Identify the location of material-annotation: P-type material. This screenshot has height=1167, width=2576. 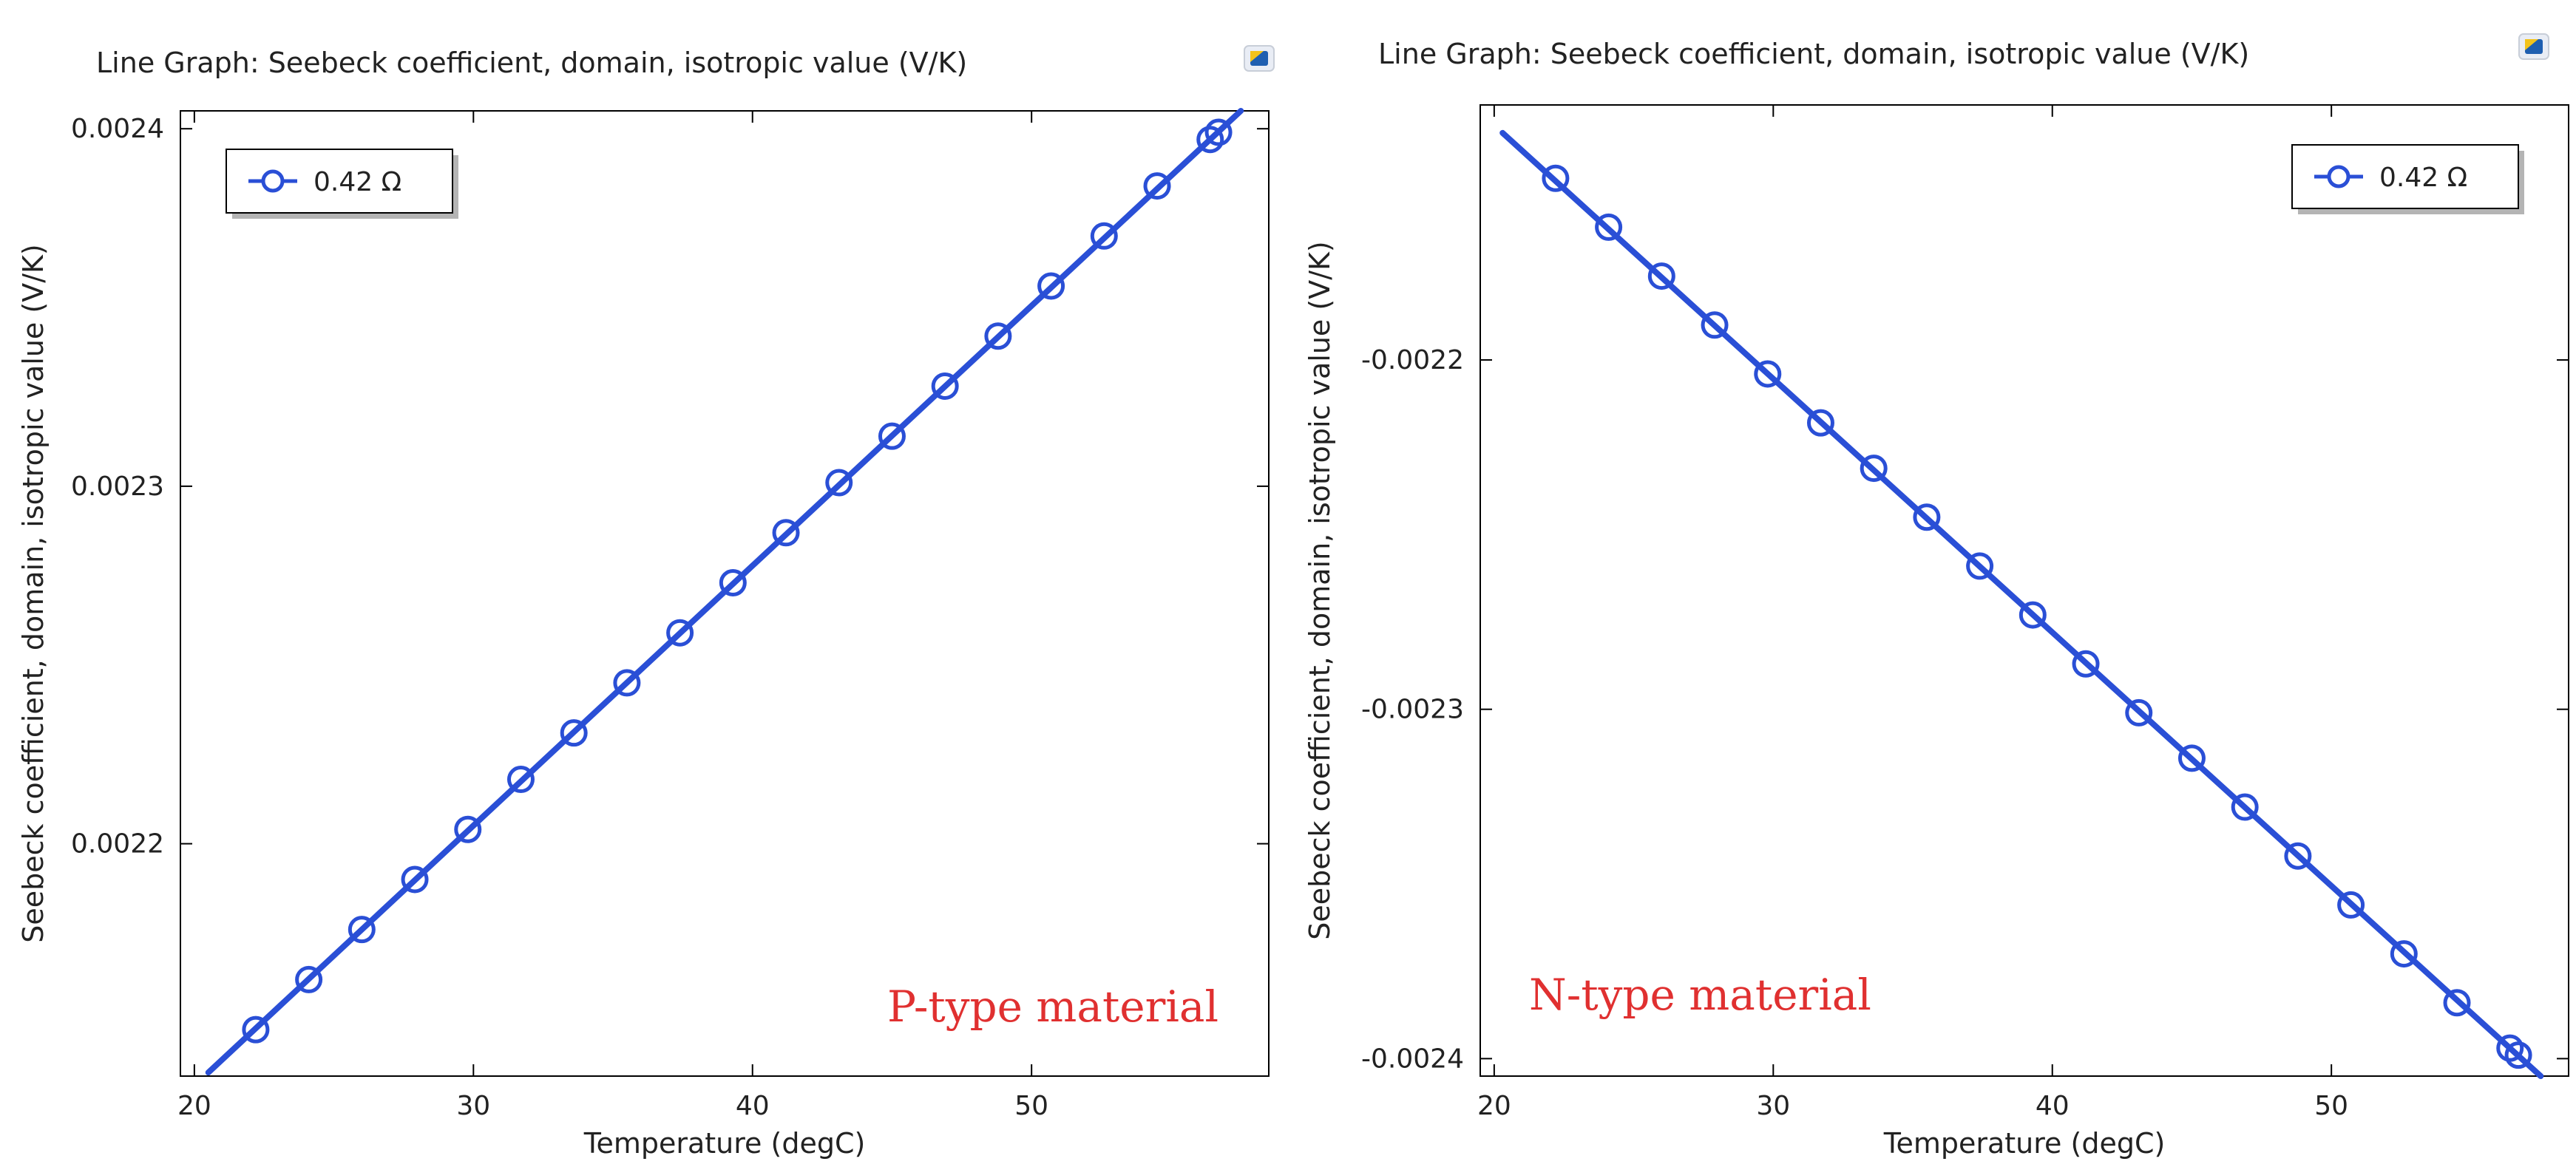
(1052, 1007).